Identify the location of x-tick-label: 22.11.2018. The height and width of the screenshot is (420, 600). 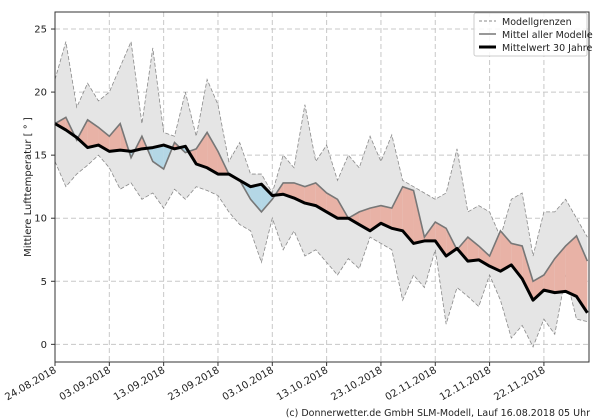
(519, 384).